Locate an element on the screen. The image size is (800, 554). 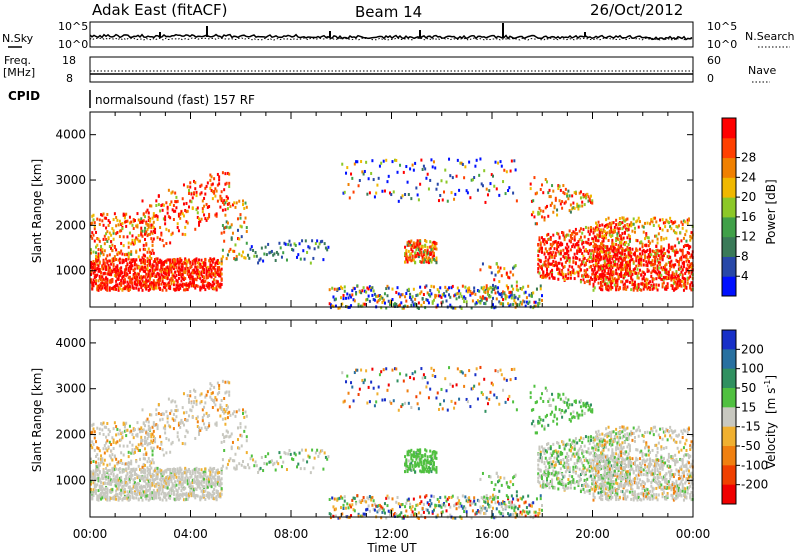
beam-title: Beam 14 is located at coordinates (388, 12).